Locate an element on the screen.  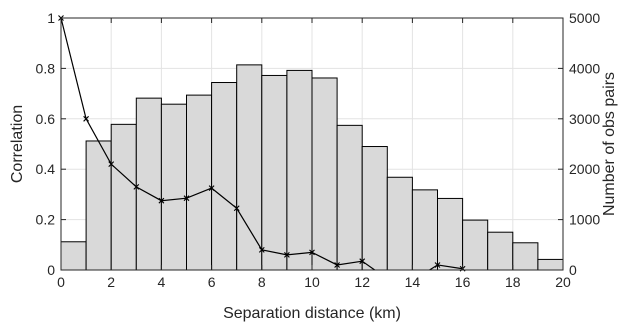
correlation-line is located at coordinates (450, 267).